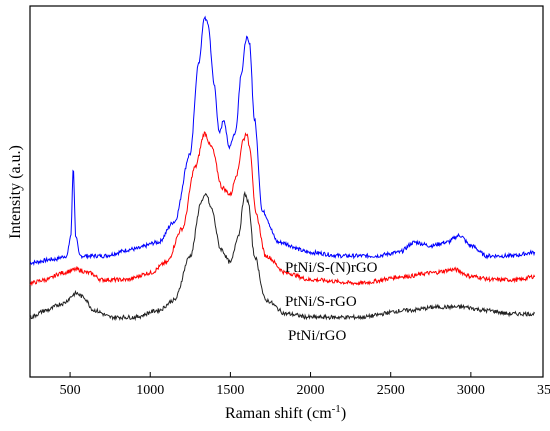 The image size is (550, 431). Describe the element at coordinates (278, 413) in the screenshot. I see `x-axis-title-text: Raman shift (cm` at that location.